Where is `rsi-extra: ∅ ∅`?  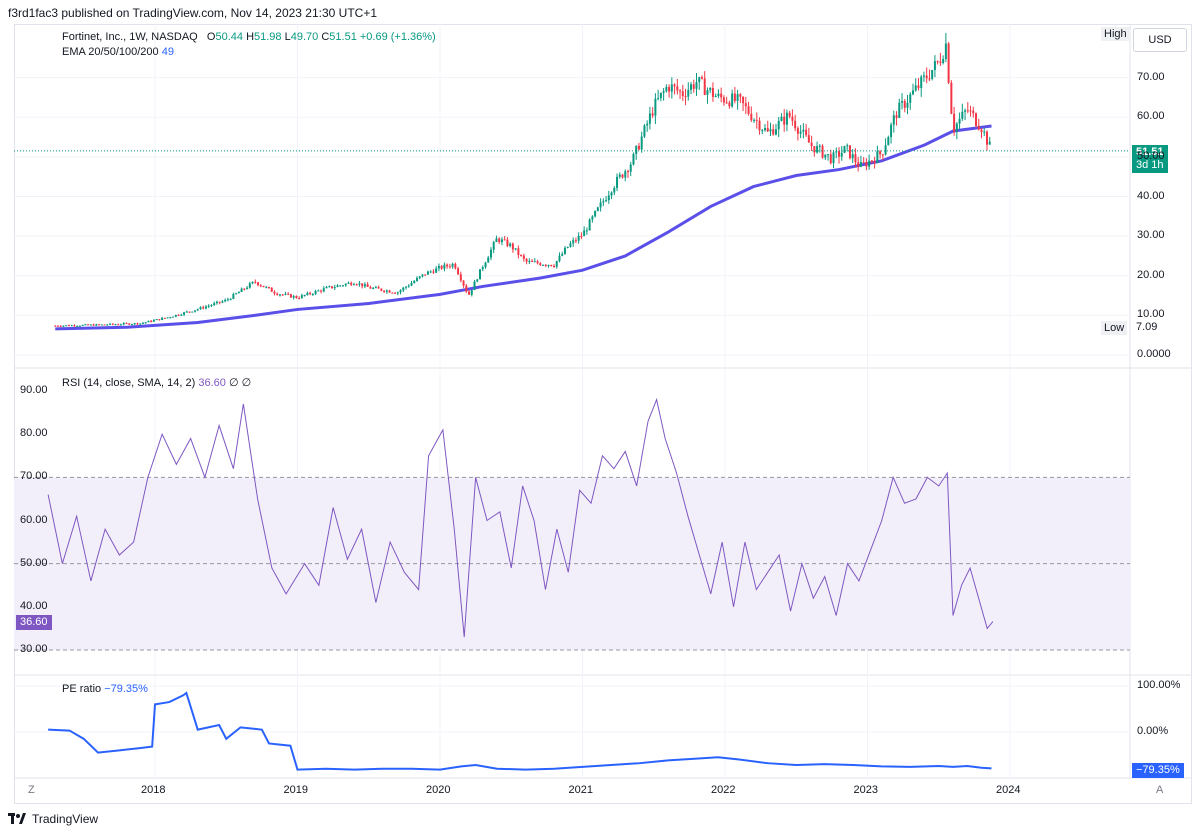
rsi-extra: ∅ ∅ is located at coordinates (240, 383).